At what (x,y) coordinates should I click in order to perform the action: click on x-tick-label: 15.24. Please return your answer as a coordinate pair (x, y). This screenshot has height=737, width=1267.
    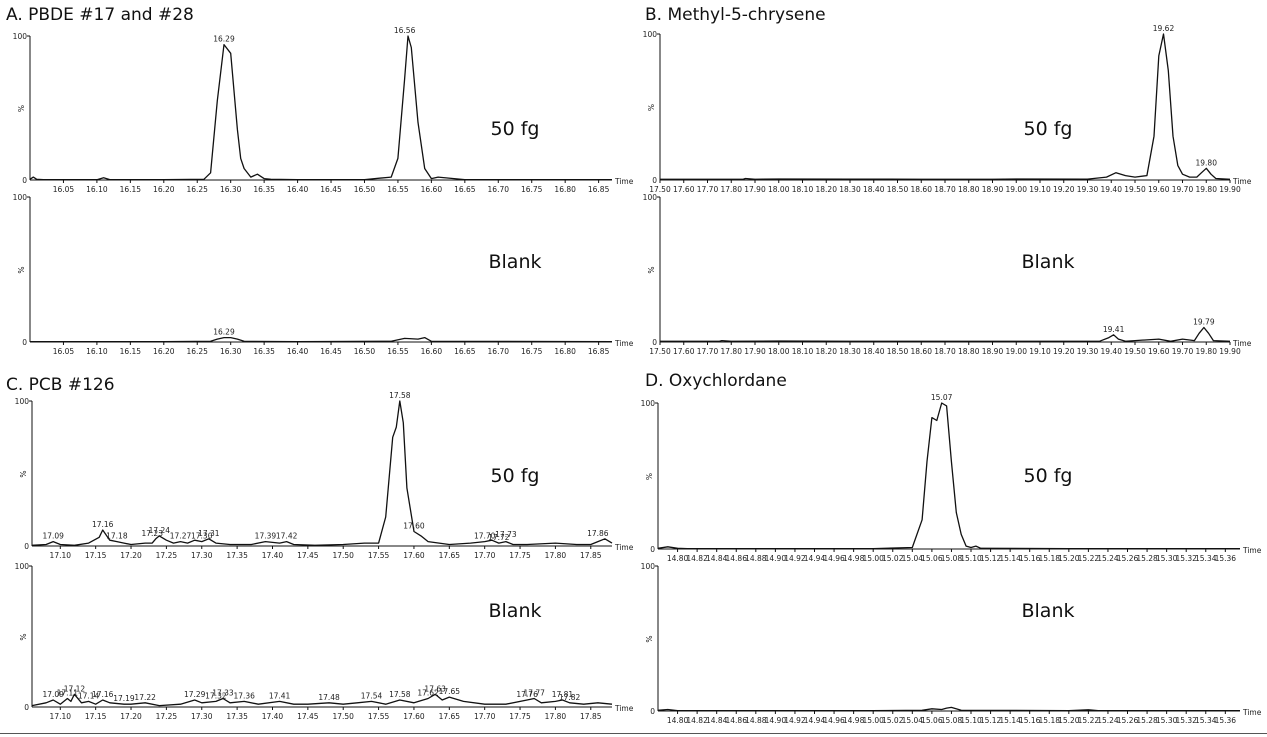
    Looking at the image, I should click on (1108, 558).